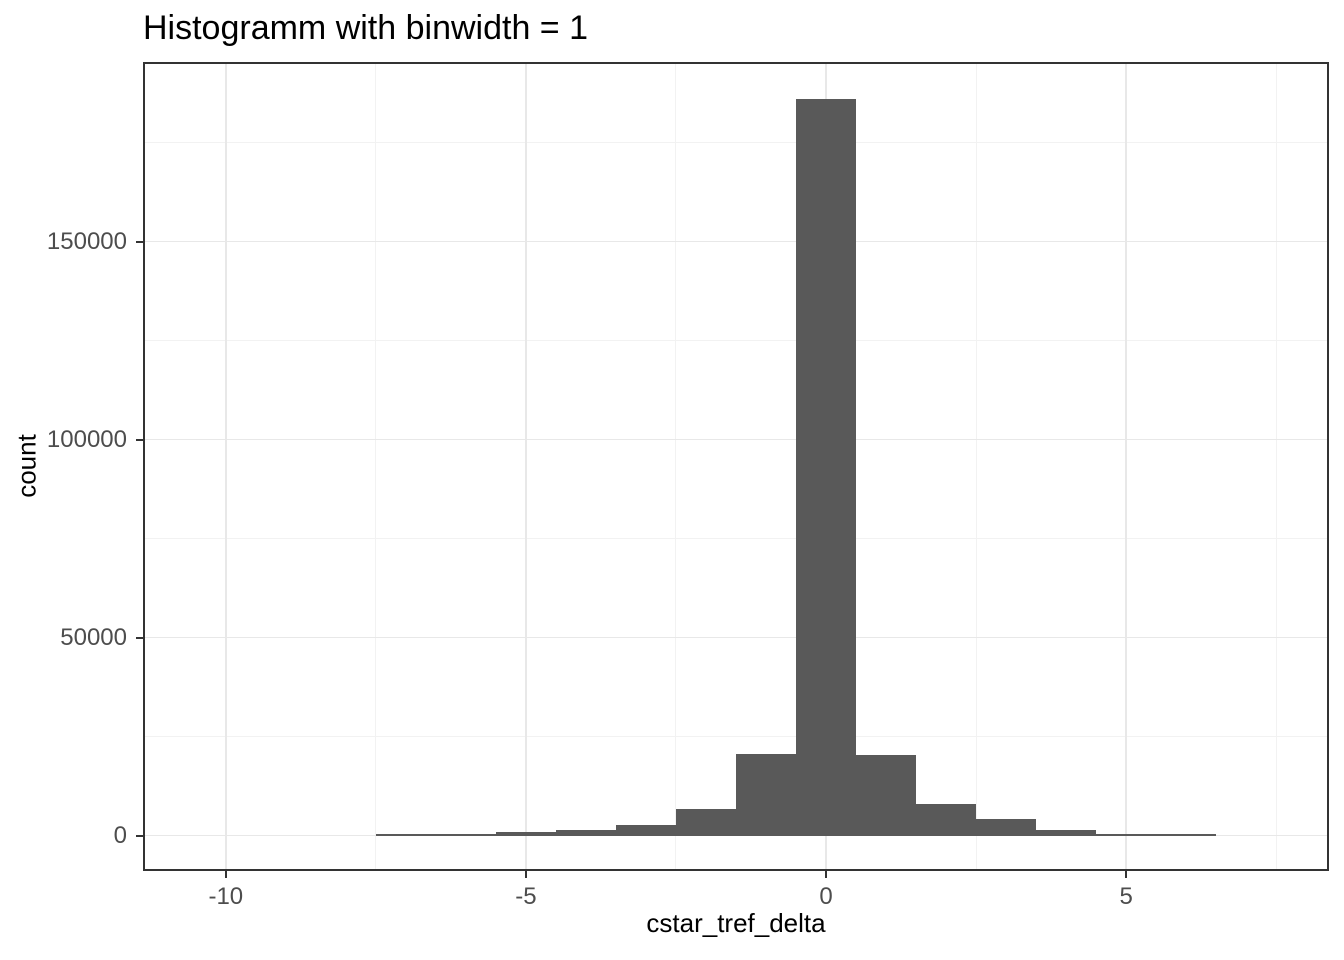  What do you see at coordinates (93, 637) in the screenshot?
I see `y-tick-label: 50000` at bounding box center [93, 637].